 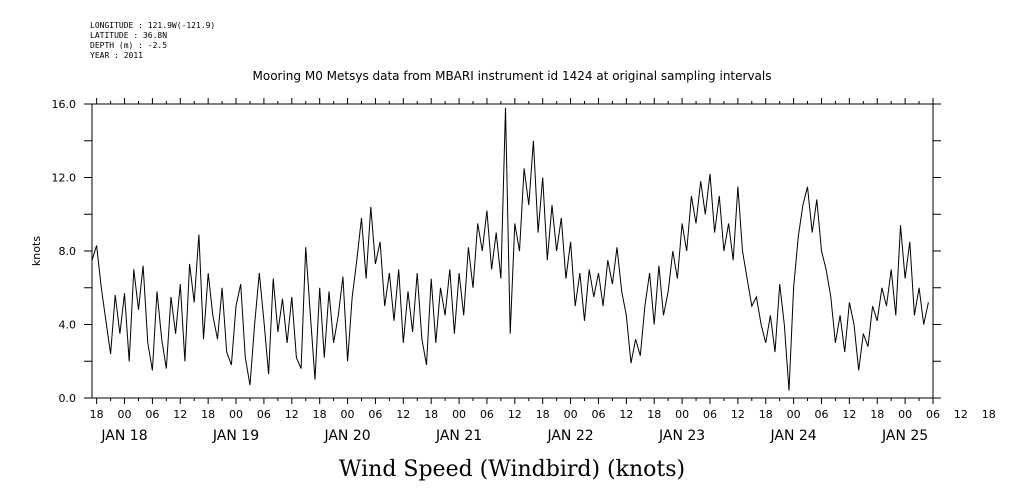 I want to click on y-tick-label: 16.0, so click(x=64, y=104).